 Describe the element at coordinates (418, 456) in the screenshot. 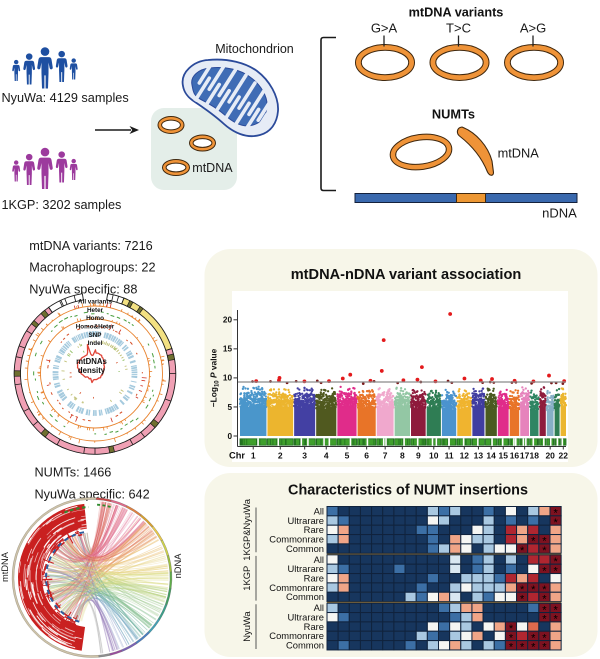

I see `svg-text: 9` at that location.